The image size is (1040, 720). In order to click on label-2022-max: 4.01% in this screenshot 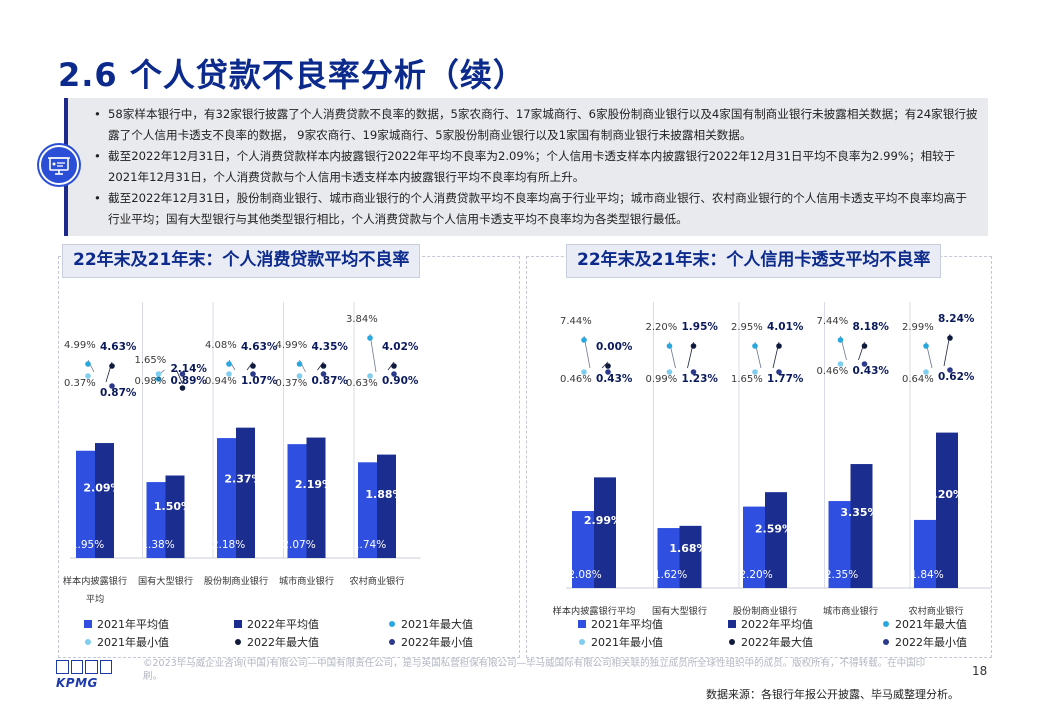, I will do `click(785, 327)`.